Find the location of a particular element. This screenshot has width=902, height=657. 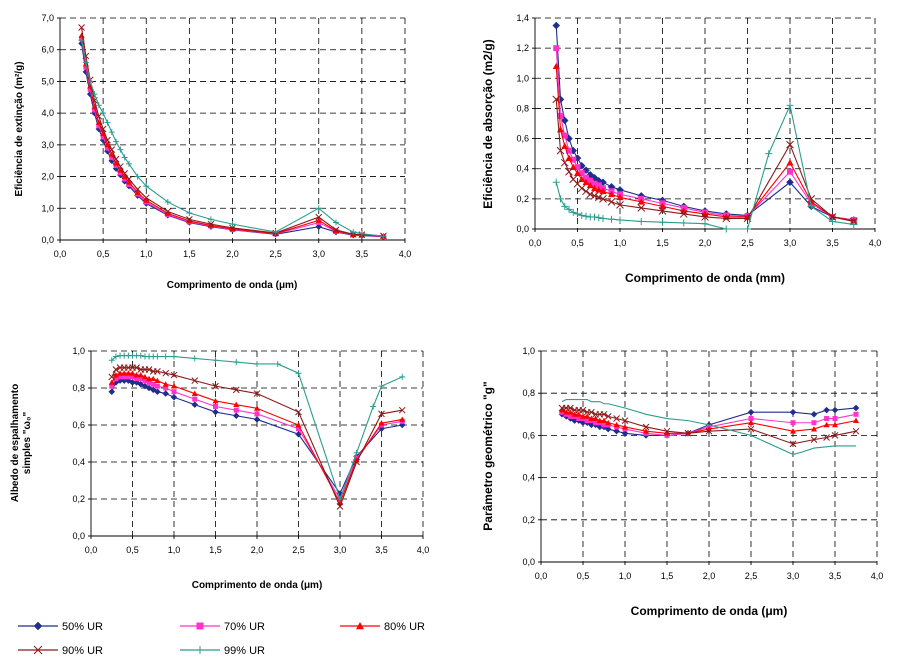

legend-label: 80% UR is located at coordinates (404, 627).